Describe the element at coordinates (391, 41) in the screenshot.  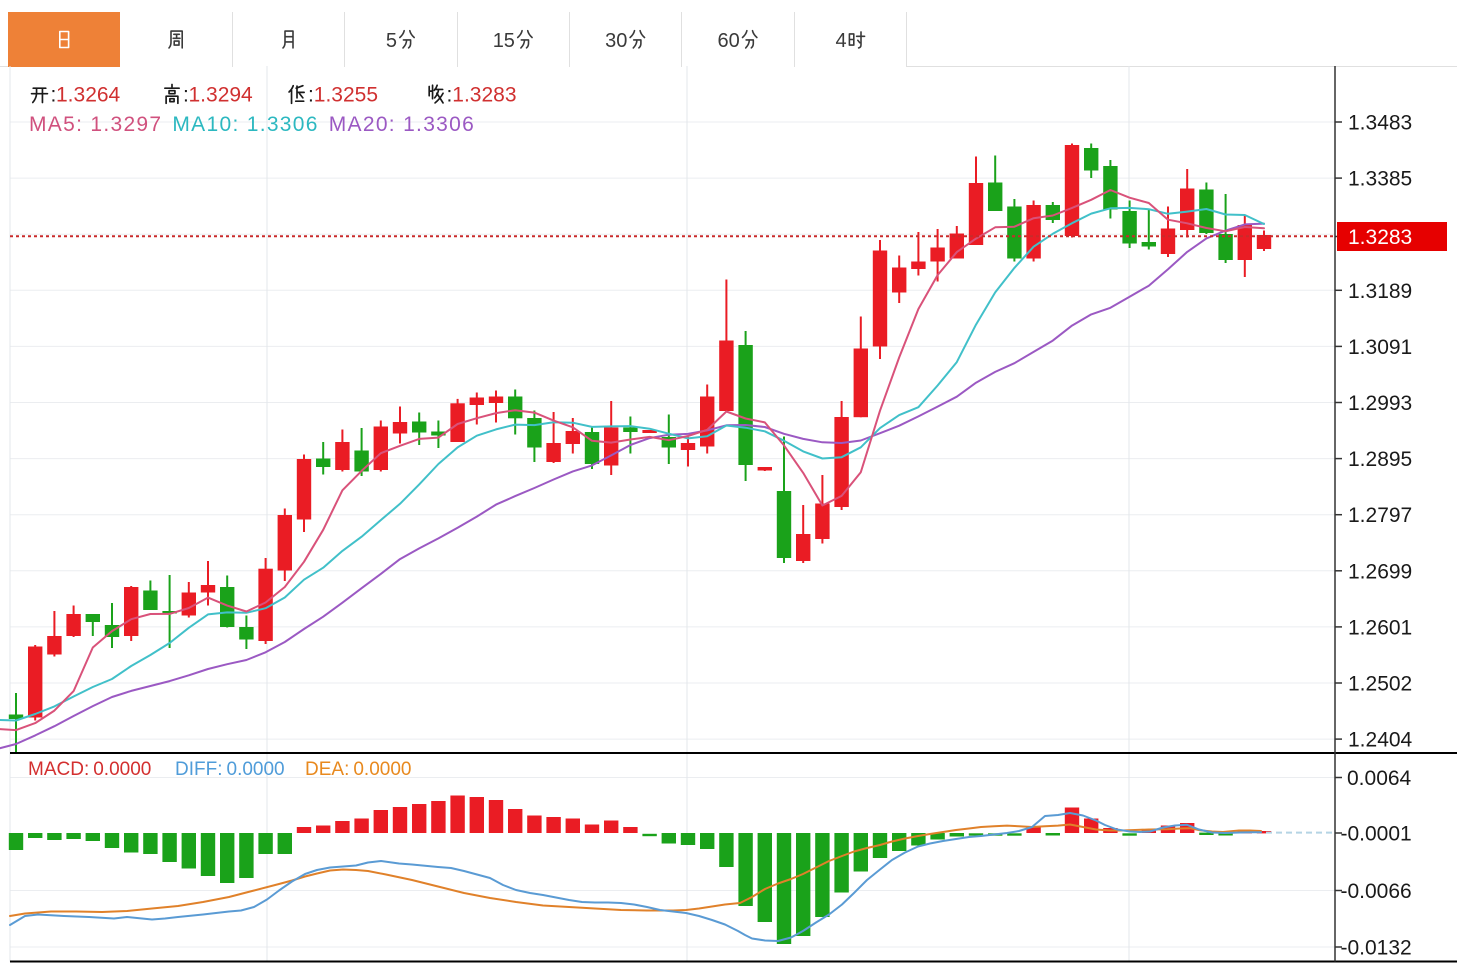
I see `svg-text: 5` at that location.